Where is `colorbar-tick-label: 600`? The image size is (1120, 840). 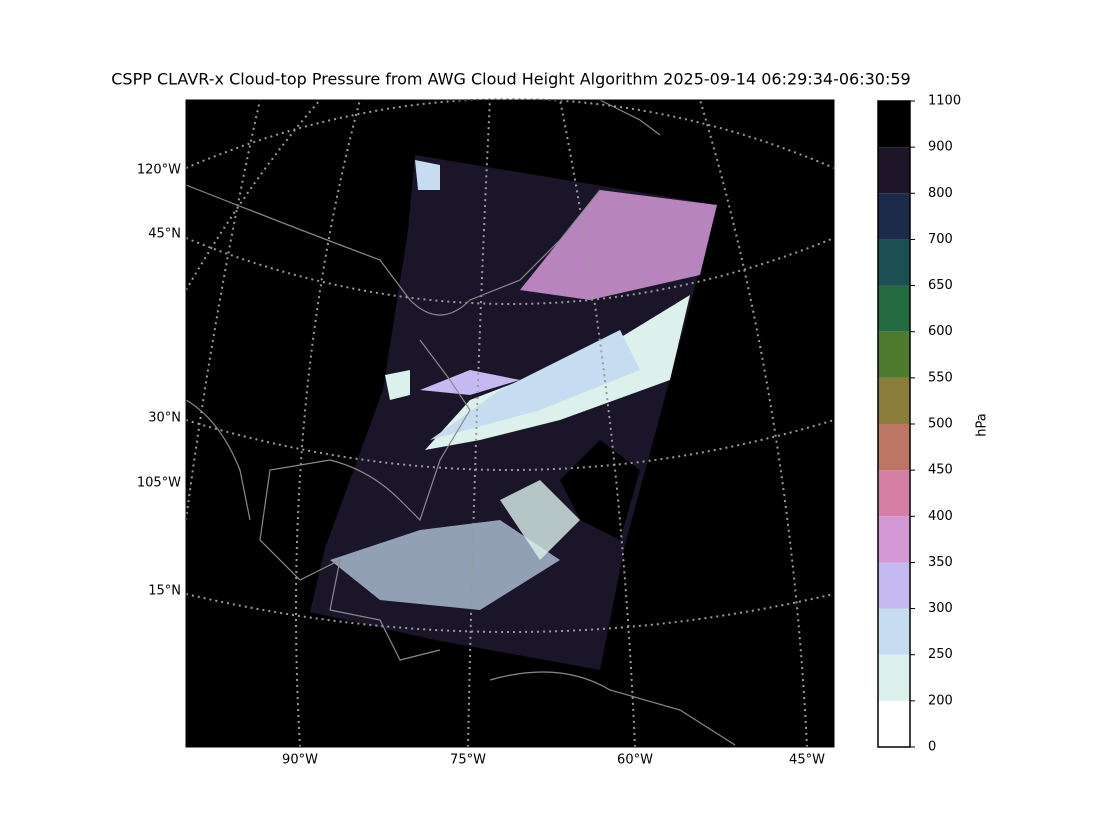 colorbar-tick-label: 600 is located at coordinates (940, 331).